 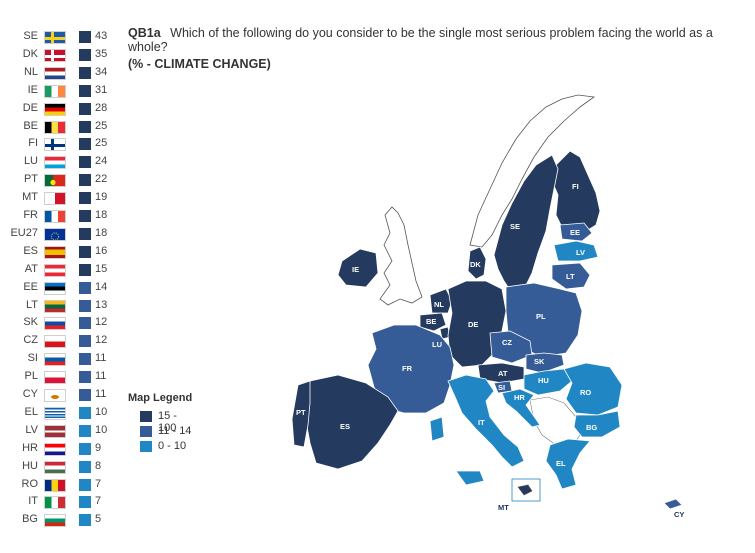 I want to click on country-row-eu27: EU27 18, so click(x=60, y=234).